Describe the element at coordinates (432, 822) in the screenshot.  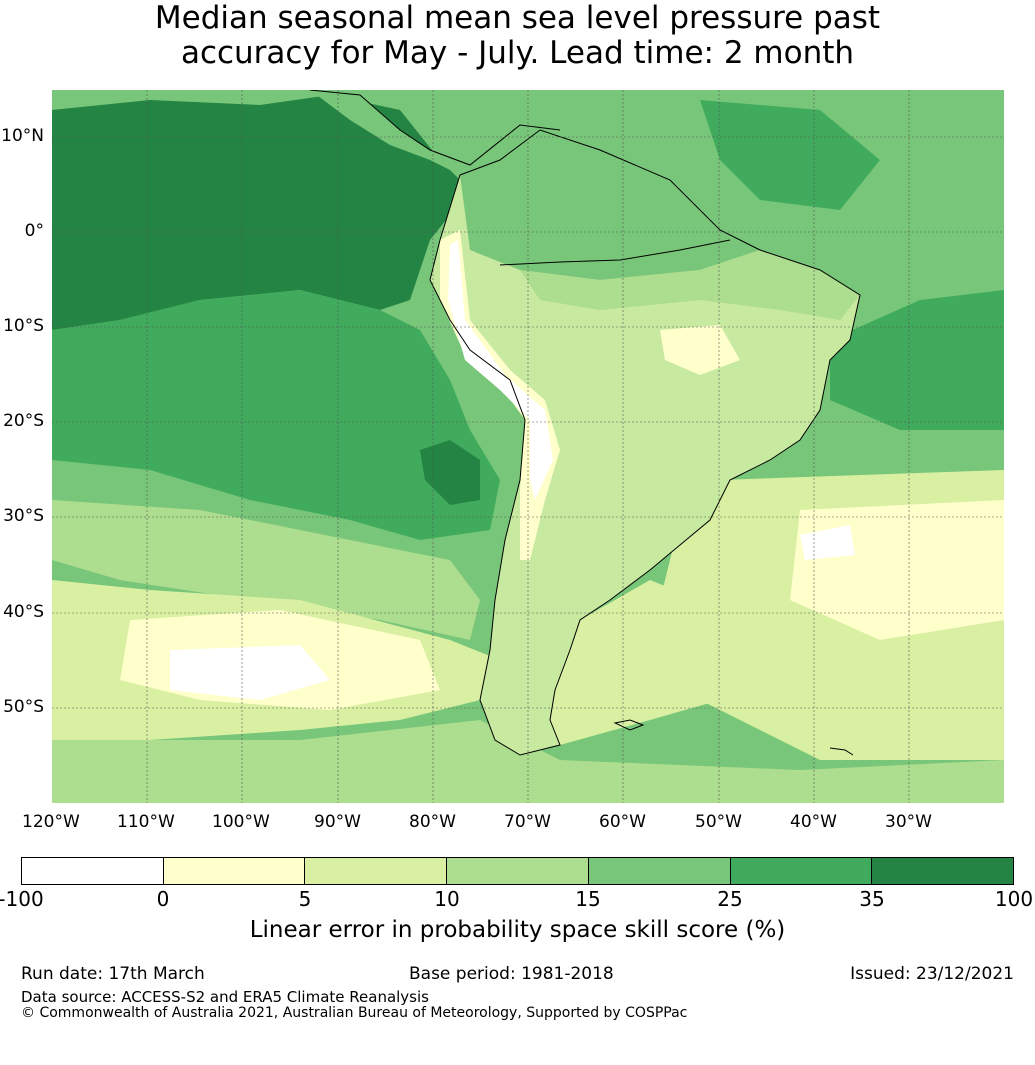
I see `lon-label-80w: 80°W` at that location.